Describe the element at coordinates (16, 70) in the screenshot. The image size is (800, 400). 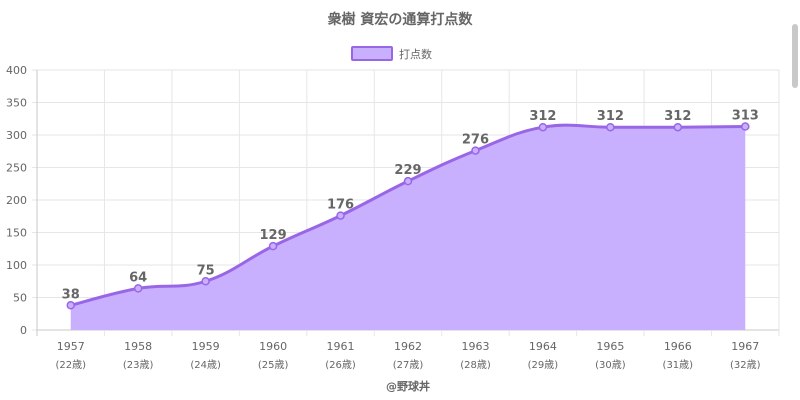
I see `y-tick-label: 400` at that location.